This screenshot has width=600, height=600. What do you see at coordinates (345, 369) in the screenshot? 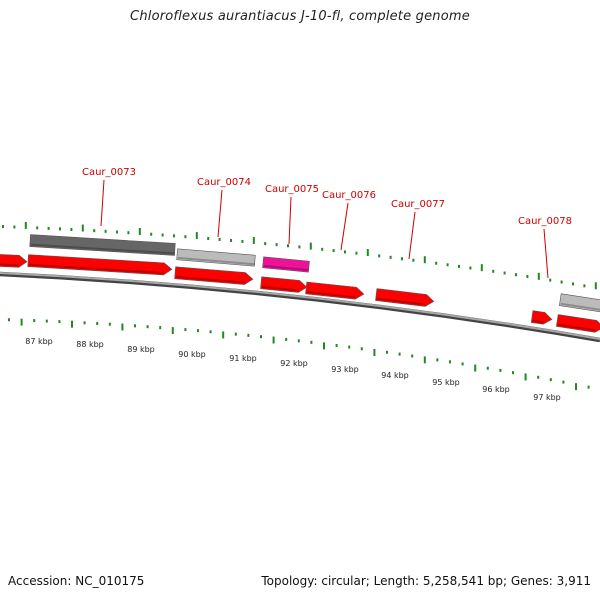
I see `scale-label: 93 kbp` at bounding box center [345, 369].